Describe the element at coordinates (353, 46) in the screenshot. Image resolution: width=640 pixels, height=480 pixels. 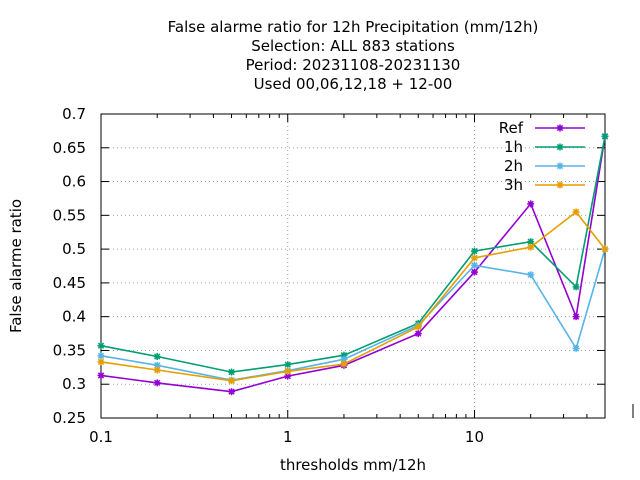
I see `title-line-1: Selection: ALL 883 stations` at that location.